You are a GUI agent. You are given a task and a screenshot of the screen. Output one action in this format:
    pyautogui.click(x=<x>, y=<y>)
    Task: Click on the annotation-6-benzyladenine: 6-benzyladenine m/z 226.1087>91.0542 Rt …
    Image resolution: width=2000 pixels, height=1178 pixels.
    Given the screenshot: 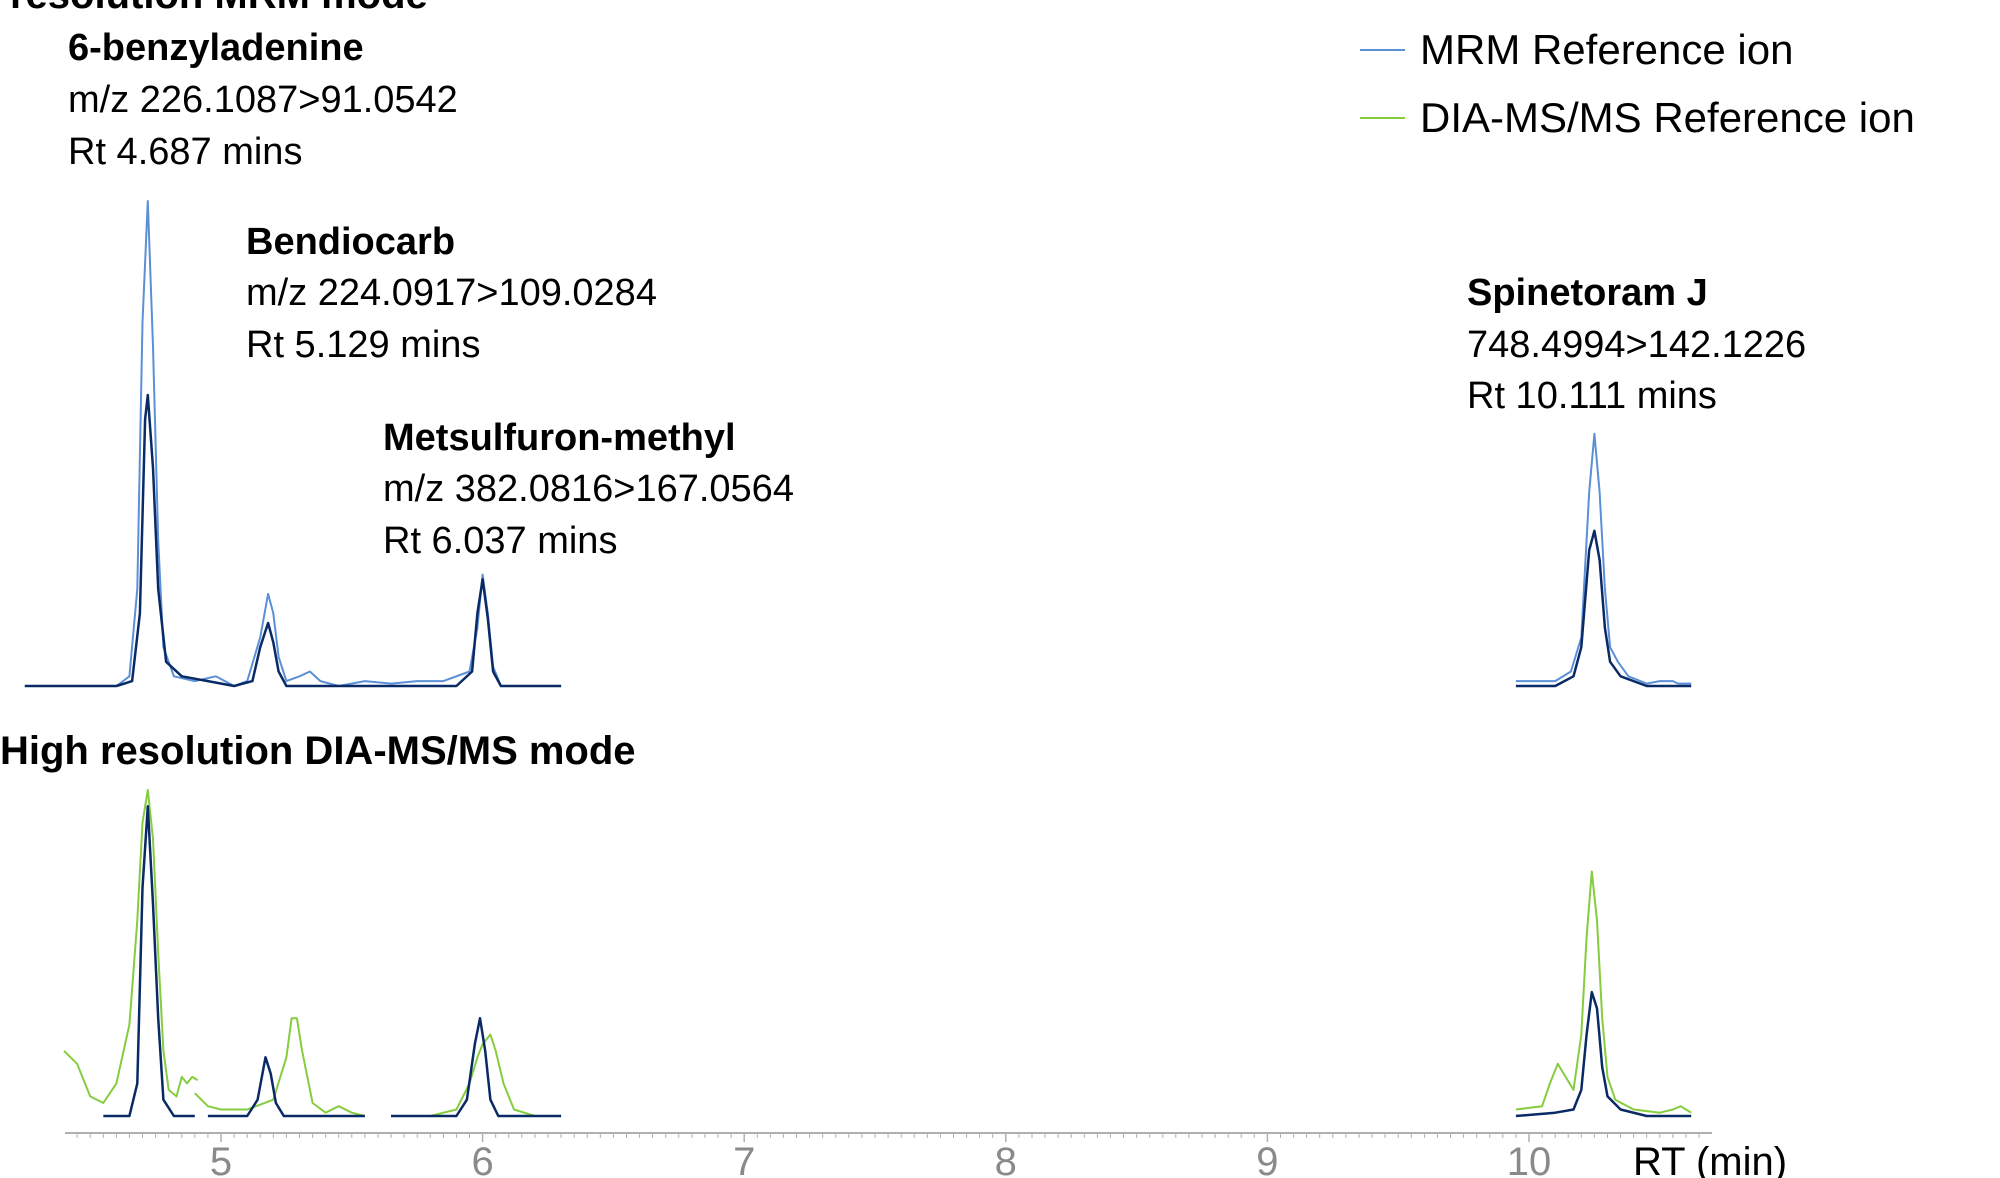 What is the action you would take?
    pyautogui.click(x=263, y=100)
    